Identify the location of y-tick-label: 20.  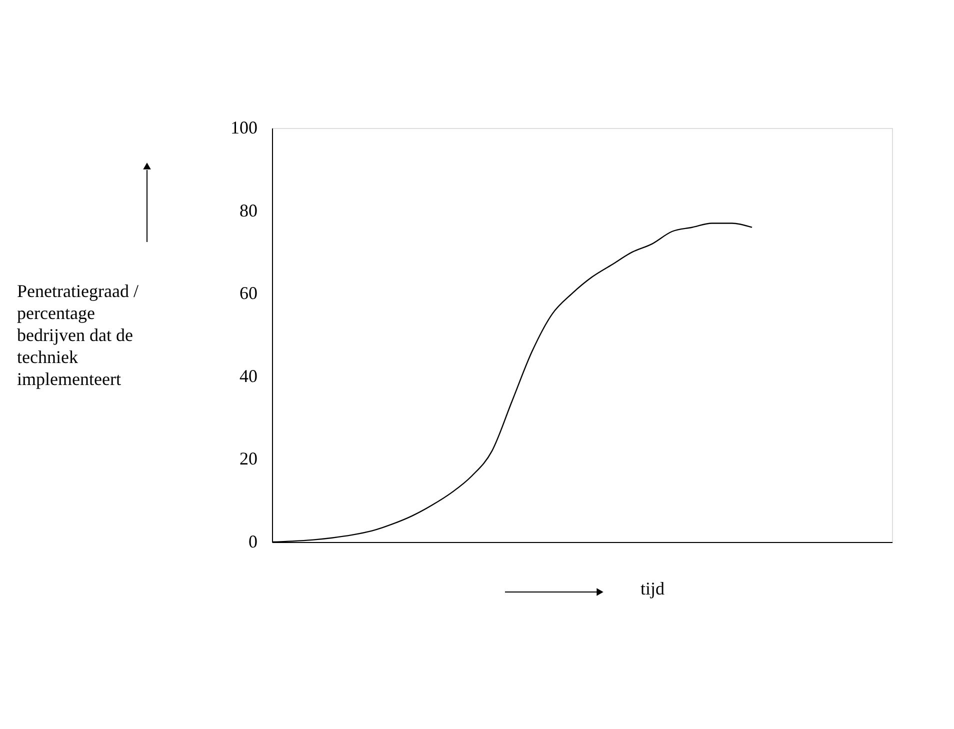
(249, 458).